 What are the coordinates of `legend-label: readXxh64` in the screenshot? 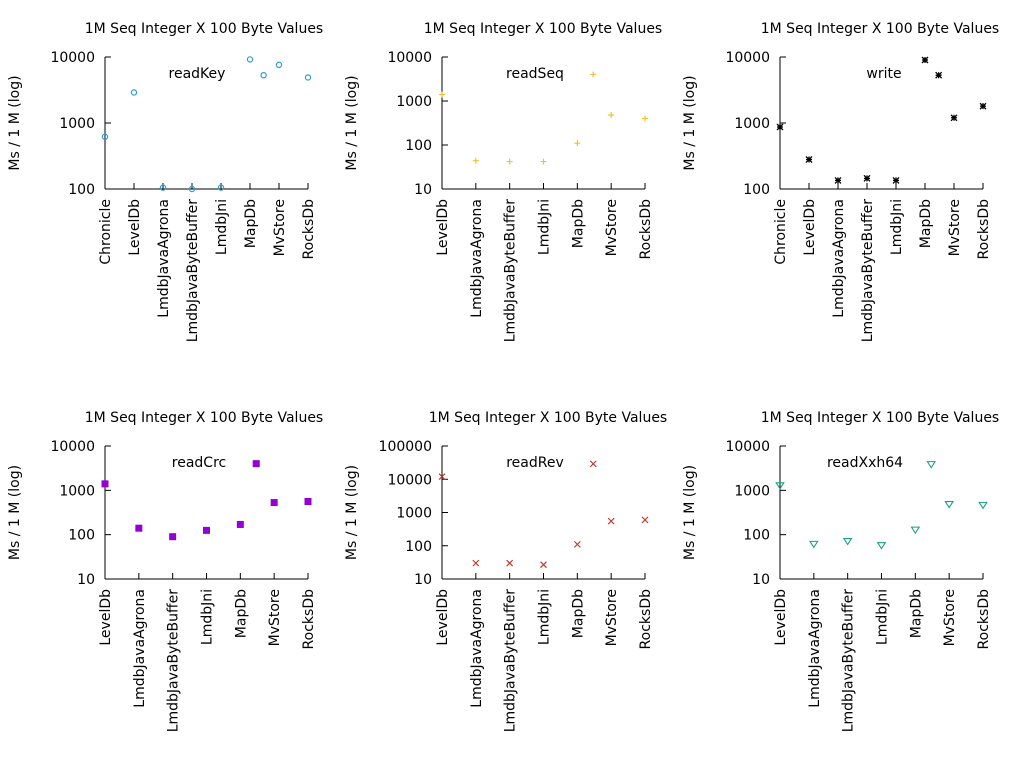 It's located at (865, 463).